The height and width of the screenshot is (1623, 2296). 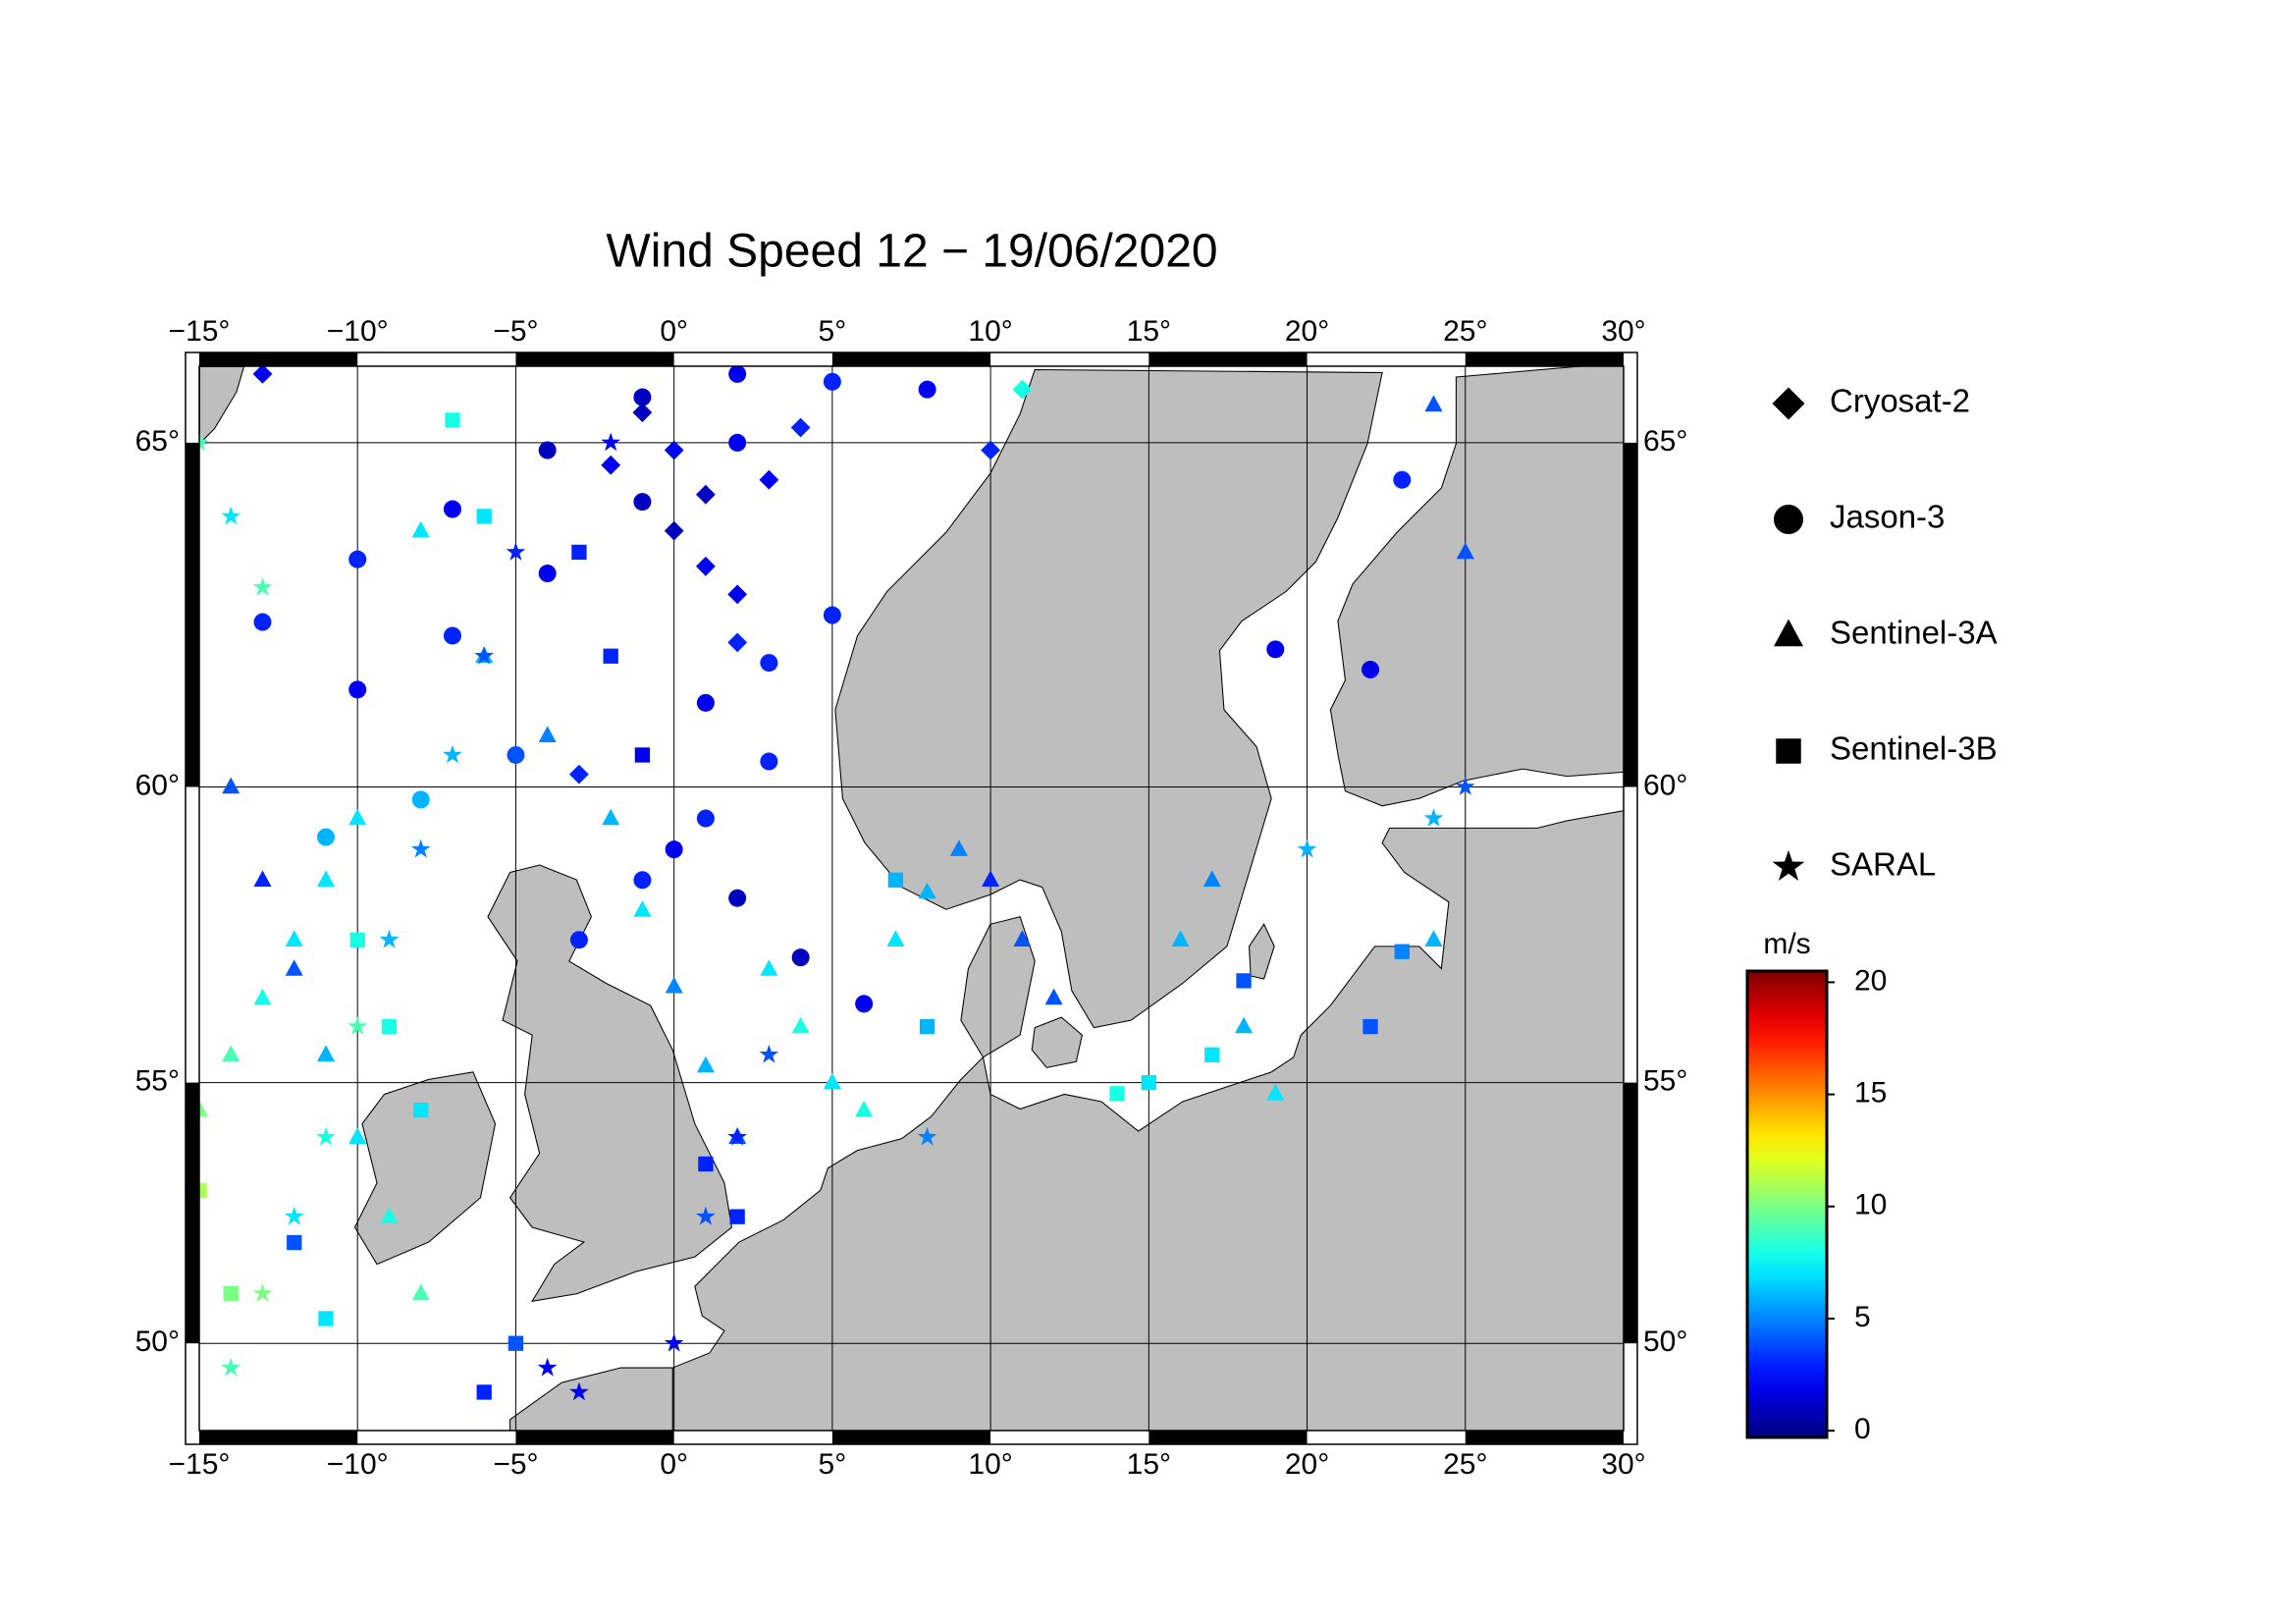 I want to click on colorbar-label: m/s, so click(x=1786, y=944).